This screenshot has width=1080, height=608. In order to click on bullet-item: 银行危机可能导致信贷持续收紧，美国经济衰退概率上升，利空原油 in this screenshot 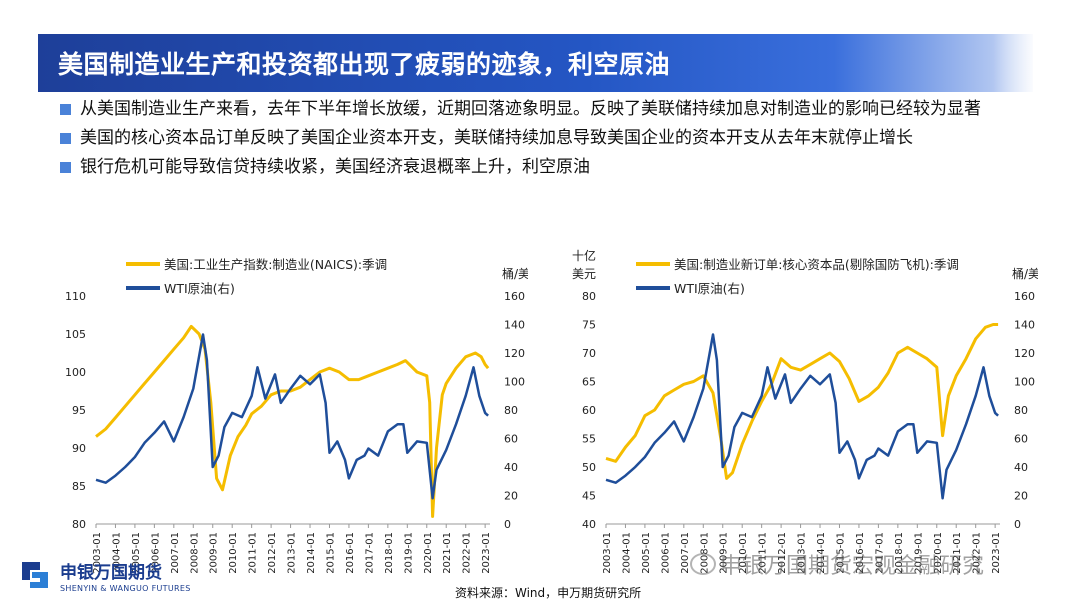, I will do `click(540, 167)`.